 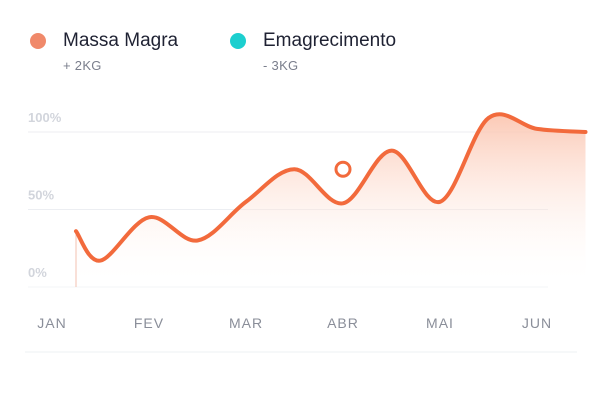 What do you see at coordinates (82, 65) in the screenshot?
I see `legend-value-massa-magra: + 2KG` at bounding box center [82, 65].